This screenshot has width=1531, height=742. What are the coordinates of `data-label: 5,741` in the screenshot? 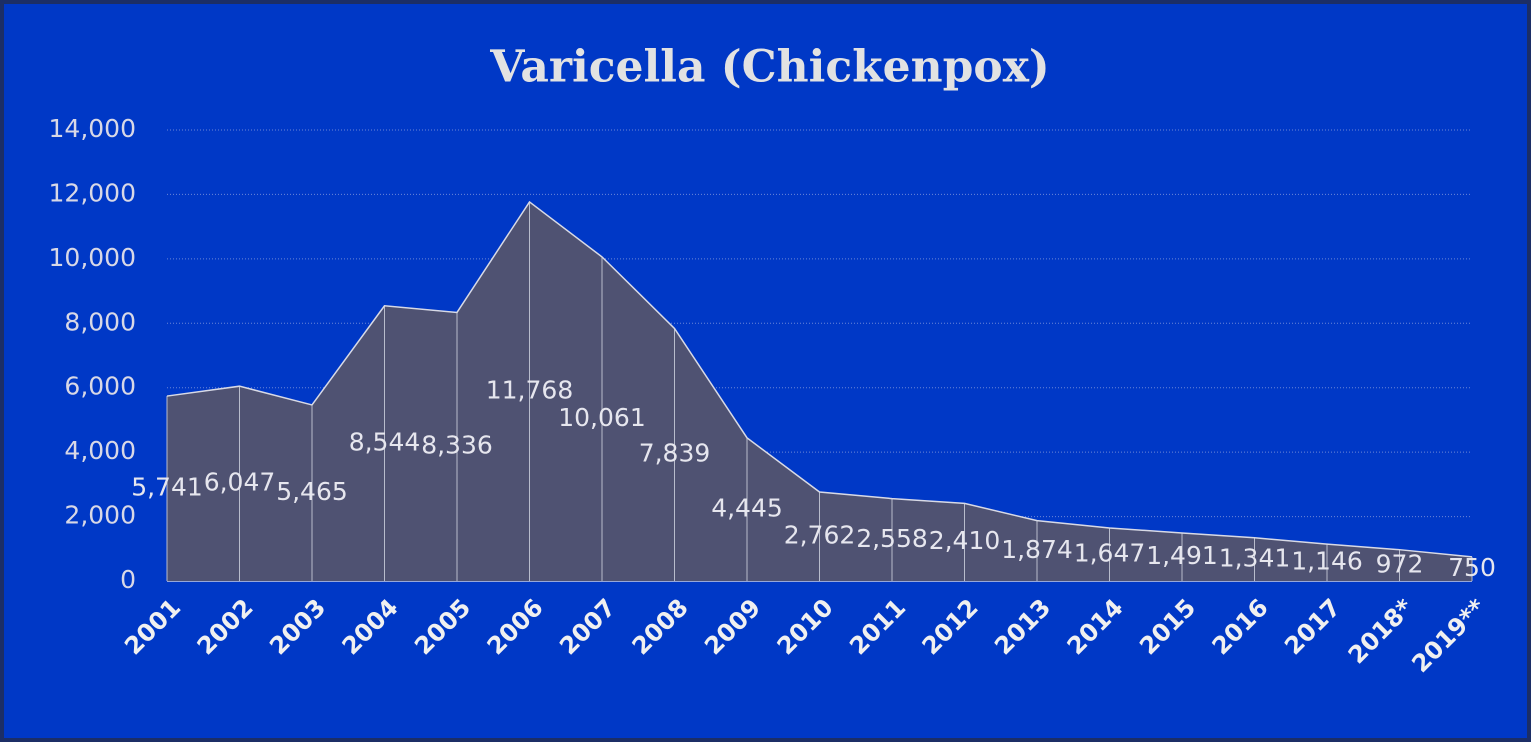 It's located at (167, 487).